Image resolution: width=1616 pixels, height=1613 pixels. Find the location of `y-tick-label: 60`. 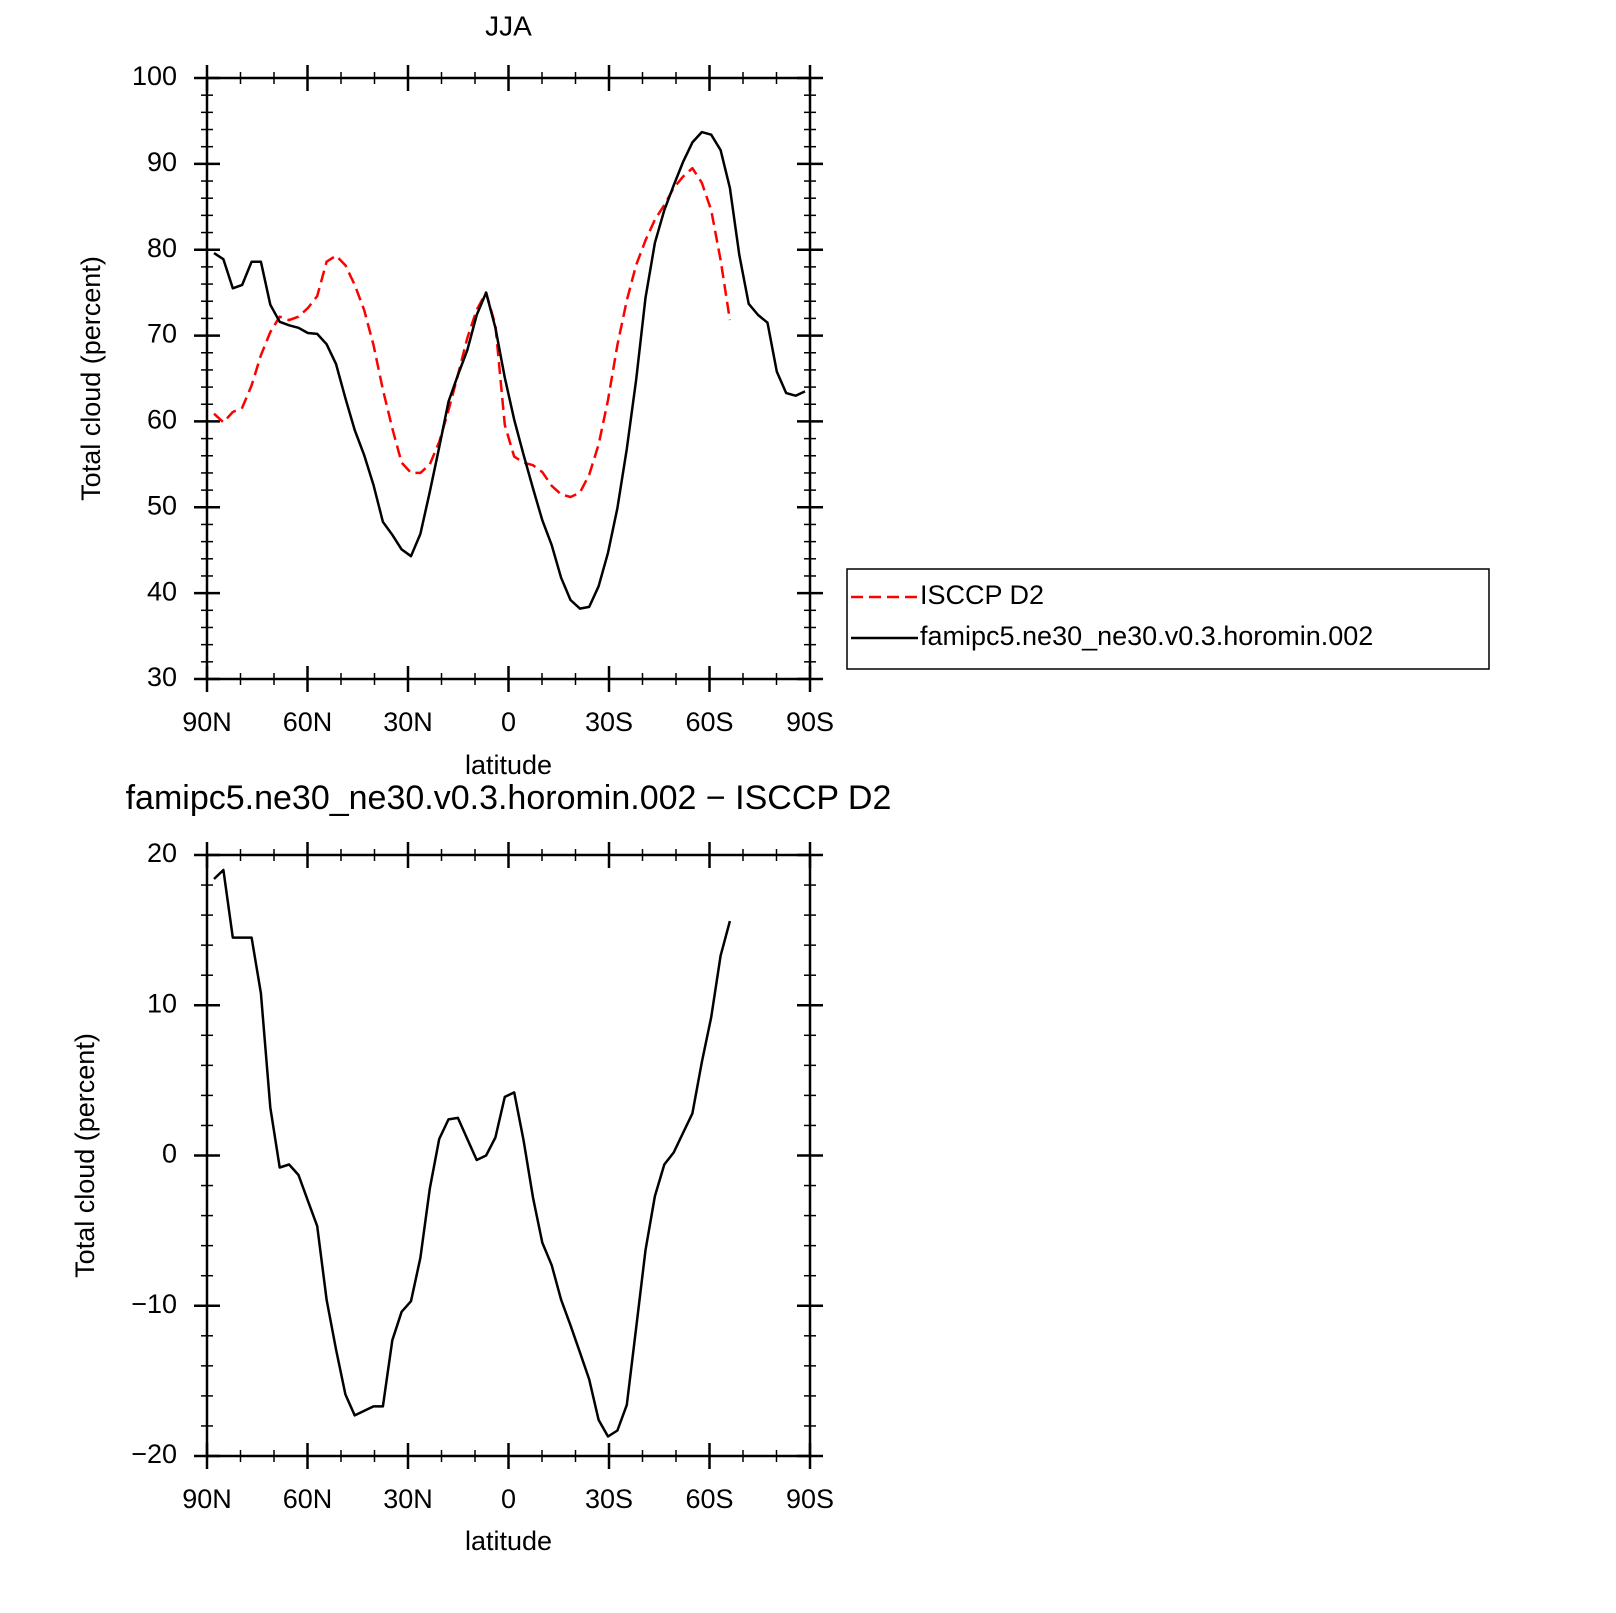

y-tick-label: 60 is located at coordinates (162, 420).